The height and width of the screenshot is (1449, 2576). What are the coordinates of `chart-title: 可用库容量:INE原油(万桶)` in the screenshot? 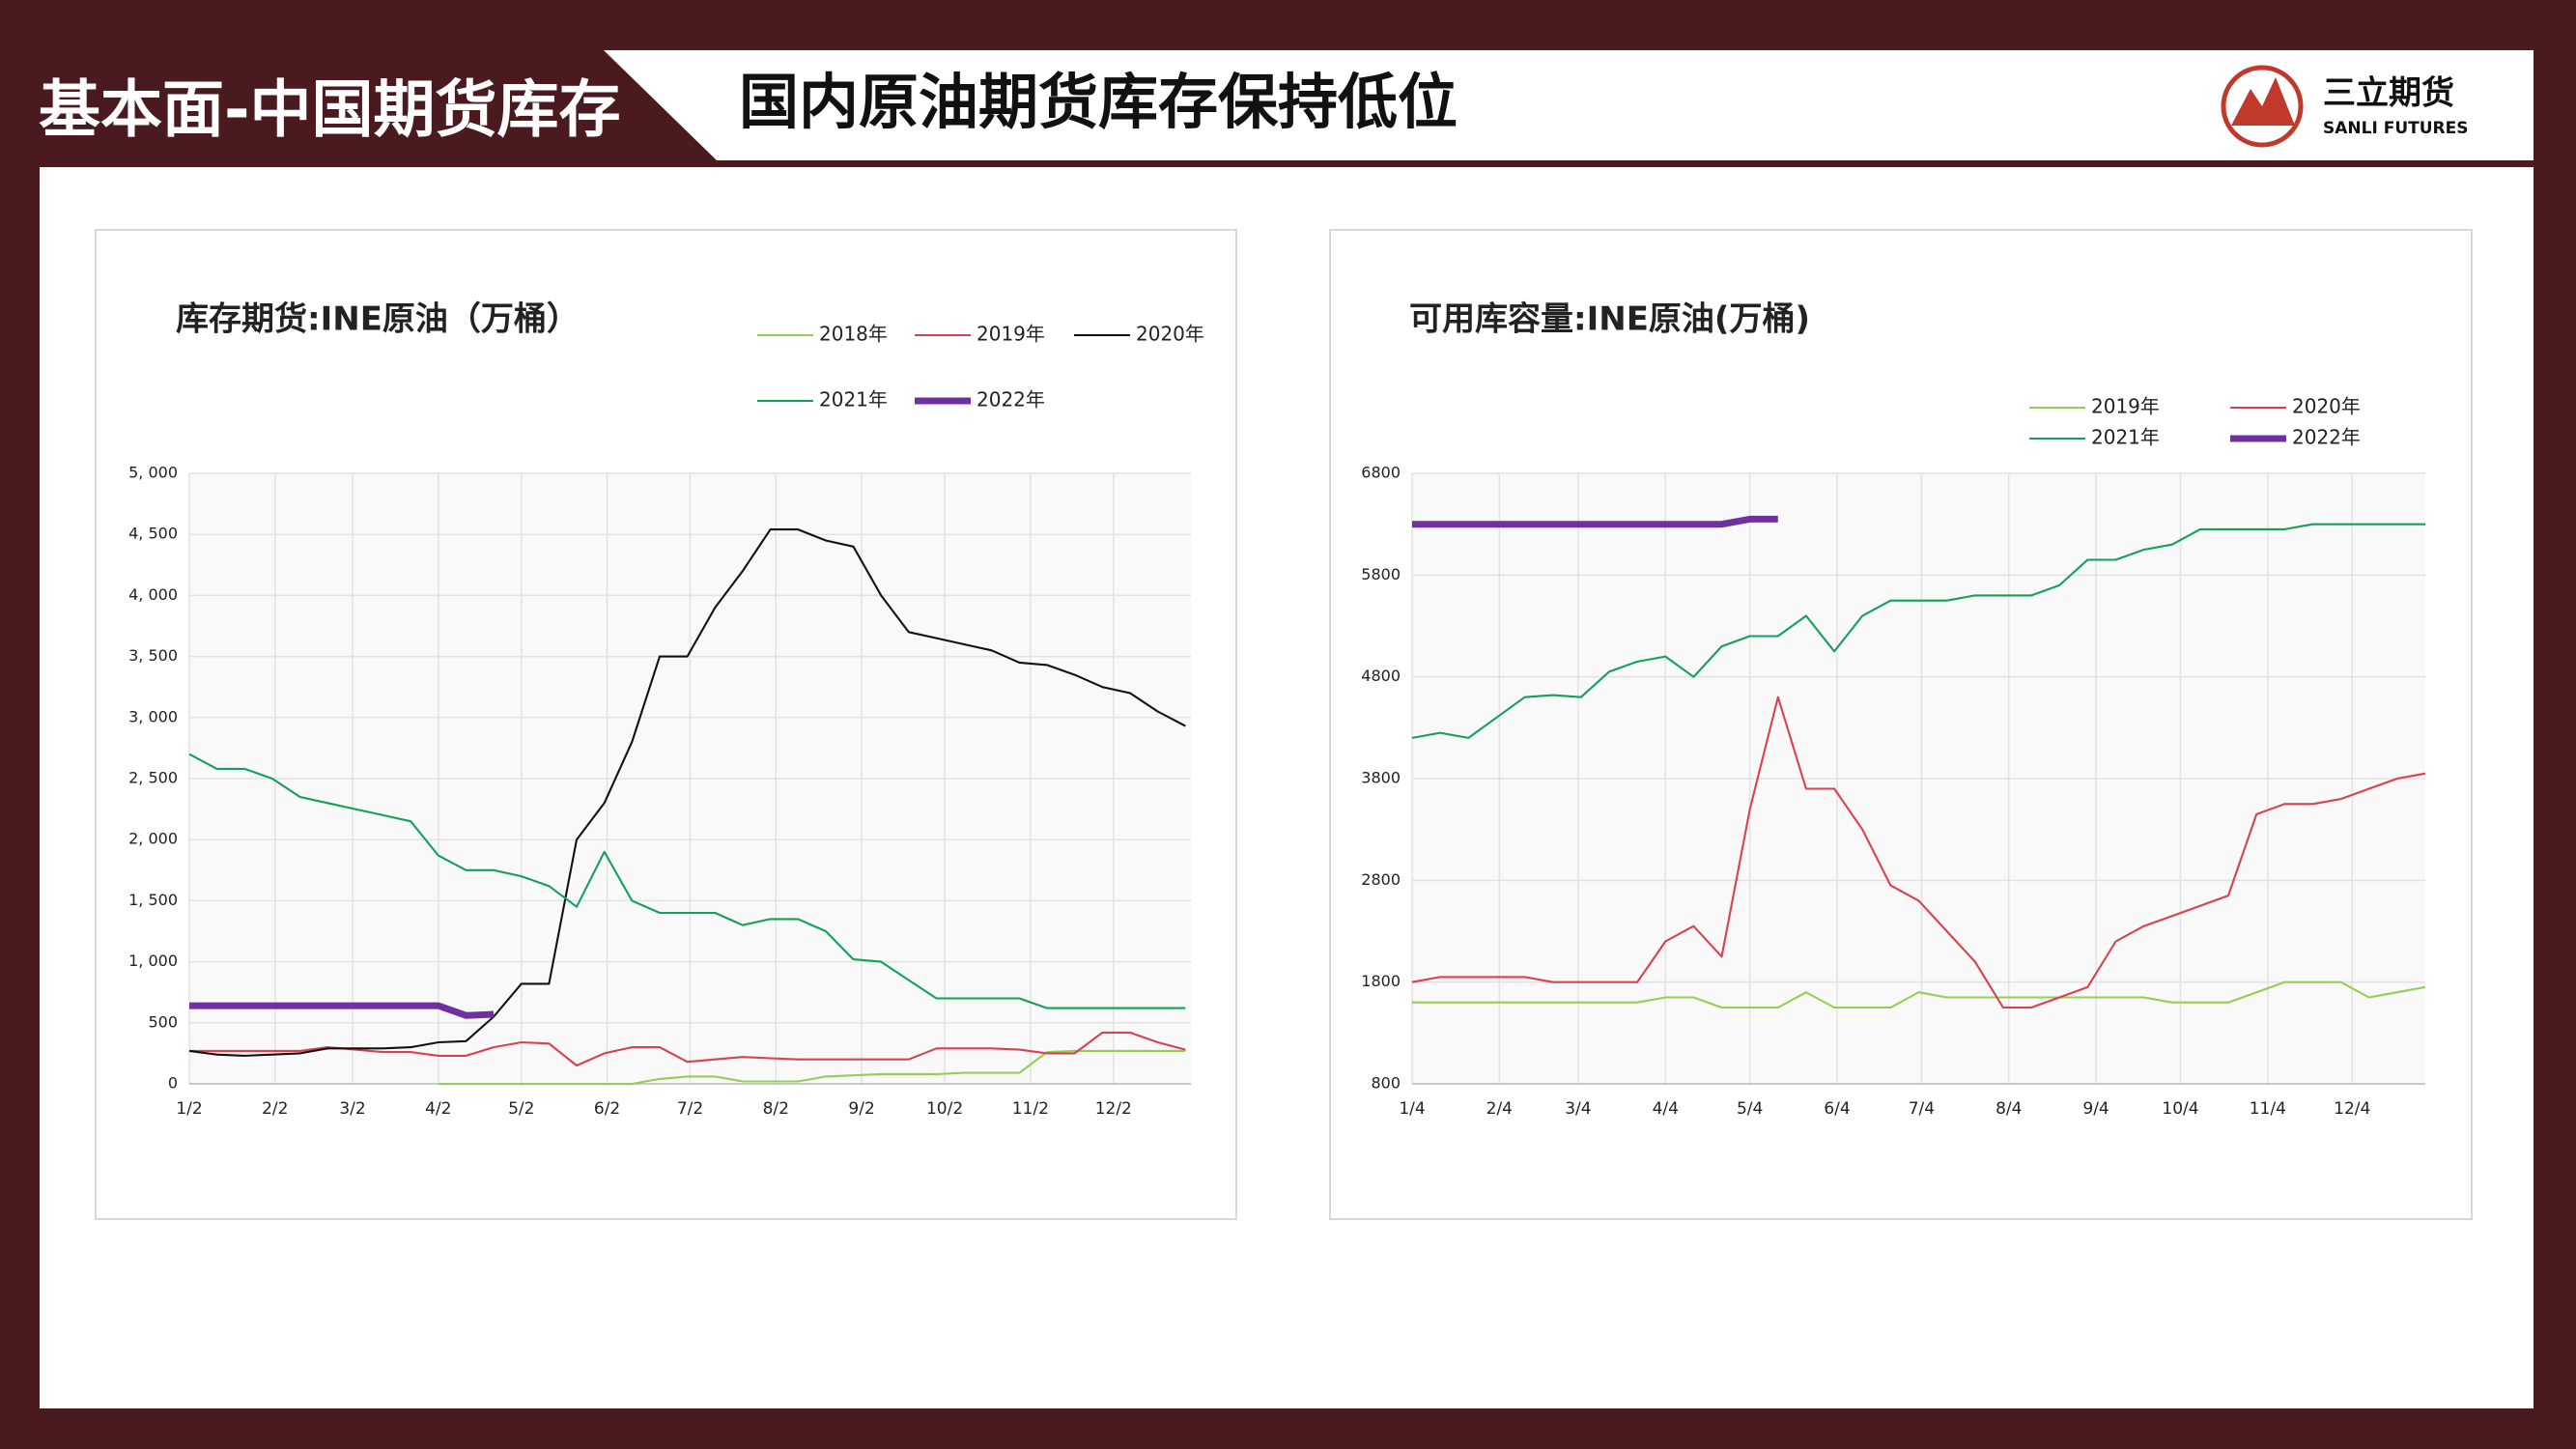 It's located at (1609, 319).